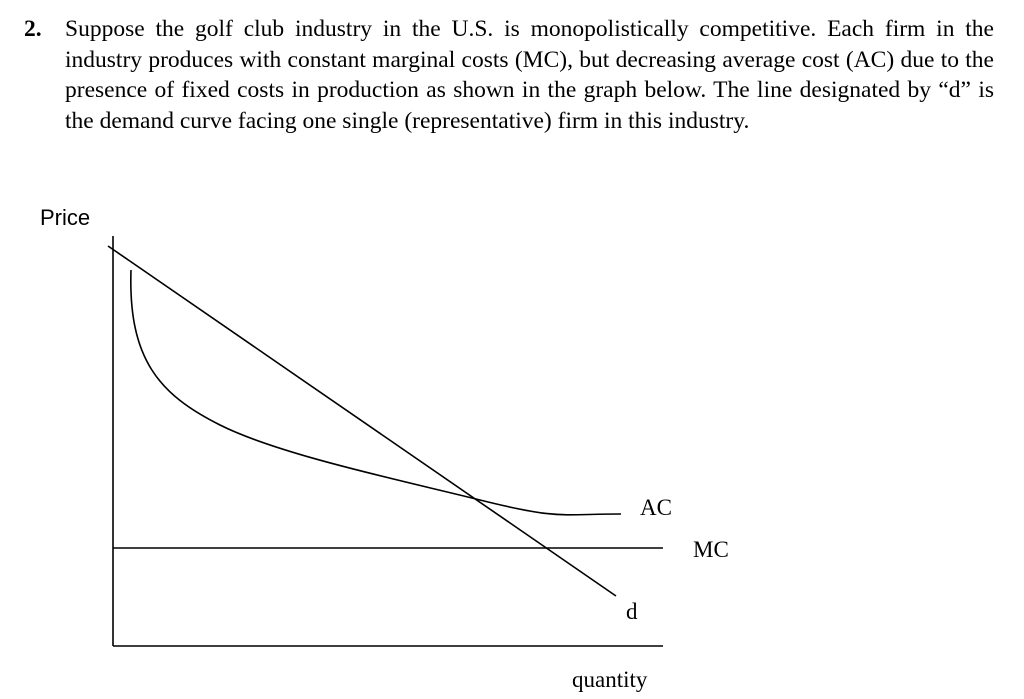 Image resolution: width=1024 pixels, height=699 pixels. Describe the element at coordinates (711, 549) in the screenshot. I see `mc-line-label: MC` at that location.